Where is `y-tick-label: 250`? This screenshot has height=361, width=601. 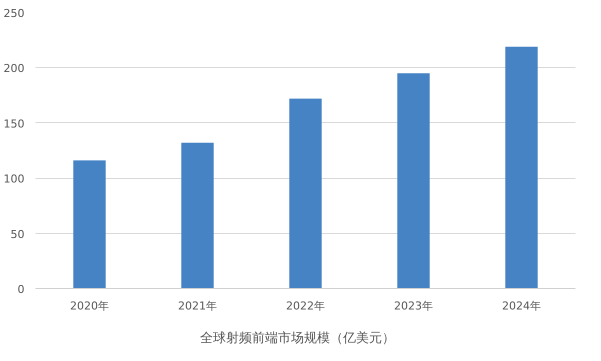
y-tick-label: 250 is located at coordinates (14, 13).